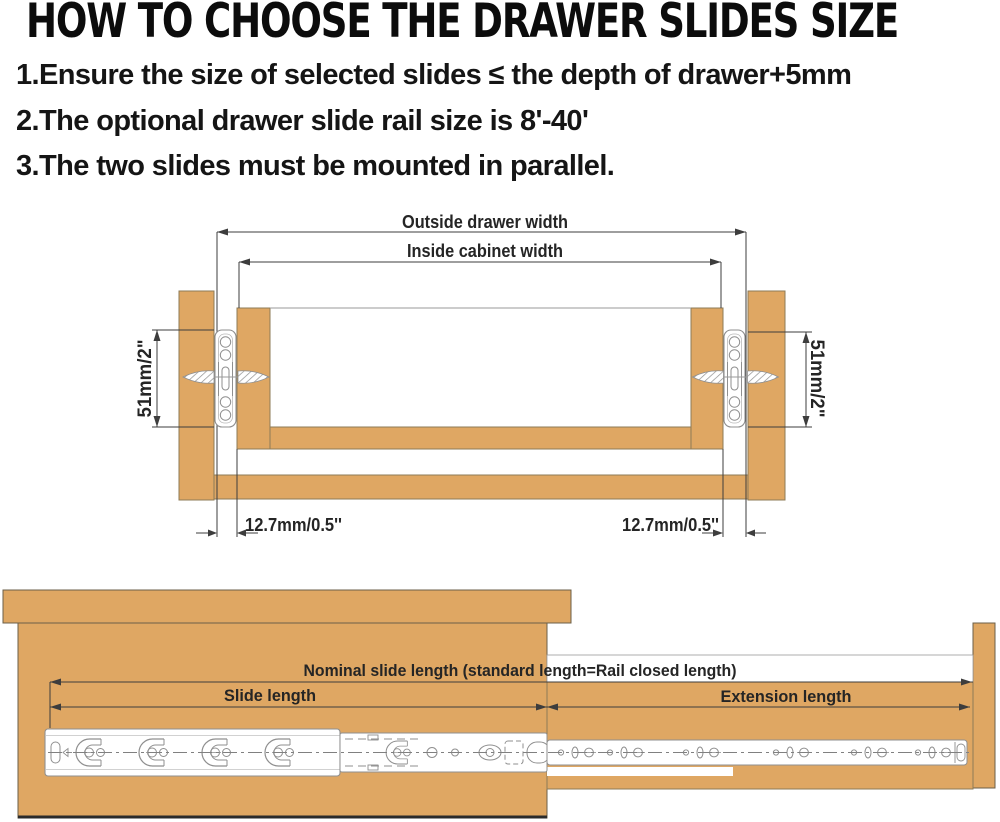  Describe the element at coordinates (670, 525) in the screenshot. I see `gap-label-right: 12.7mm/0.5''` at that location.